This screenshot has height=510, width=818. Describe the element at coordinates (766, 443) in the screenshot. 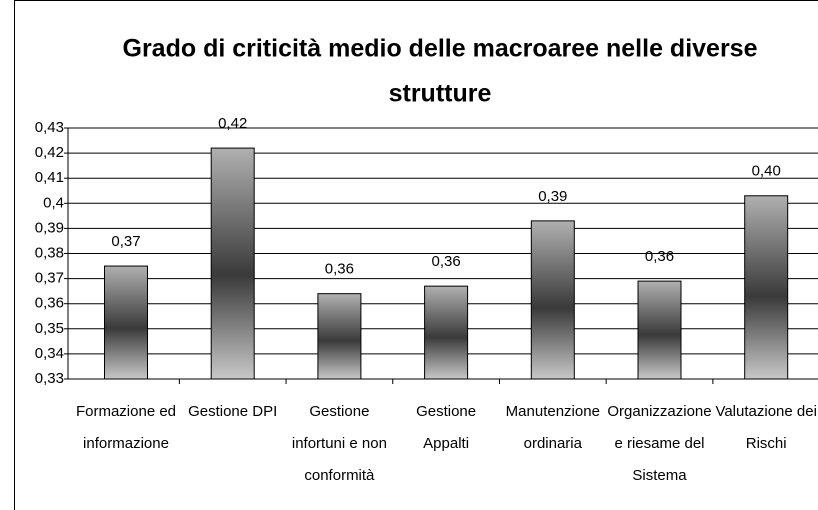

I see `x-tick-label: Rischi` at that location.